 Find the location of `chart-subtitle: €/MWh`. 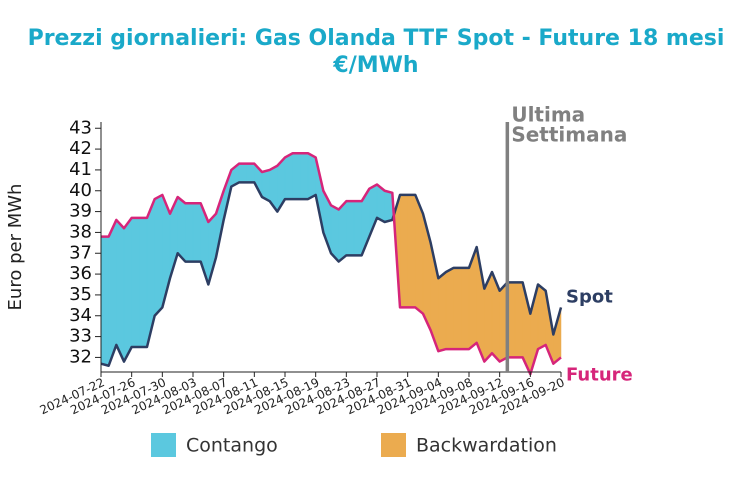

chart-subtitle: €/MWh is located at coordinates (375, 65).